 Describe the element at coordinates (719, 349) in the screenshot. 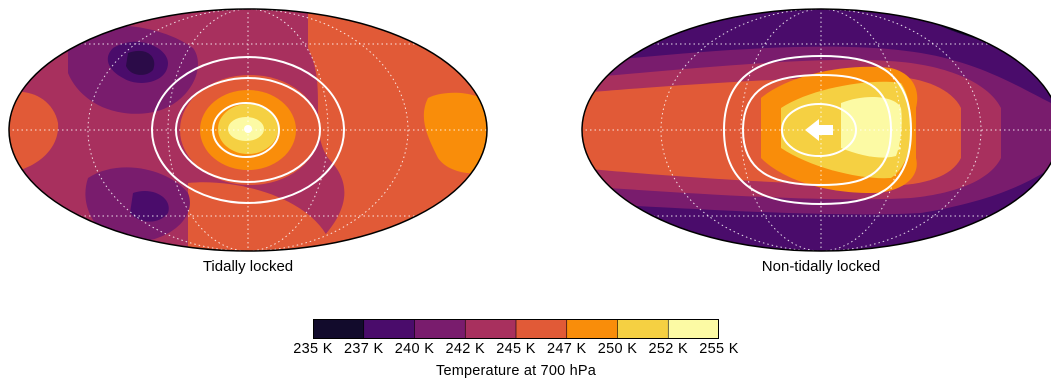

I see `colorbar-tick-label: 255 K` at that location.